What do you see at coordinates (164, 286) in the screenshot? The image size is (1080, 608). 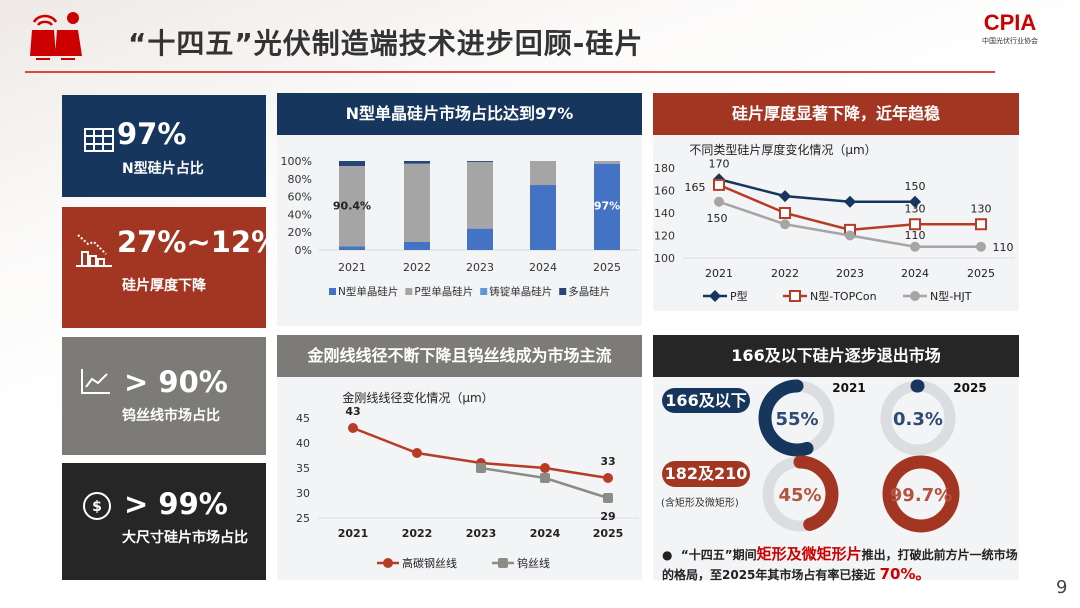 I see `stat-label: 硅片厚度下降` at bounding box center [164, 286].